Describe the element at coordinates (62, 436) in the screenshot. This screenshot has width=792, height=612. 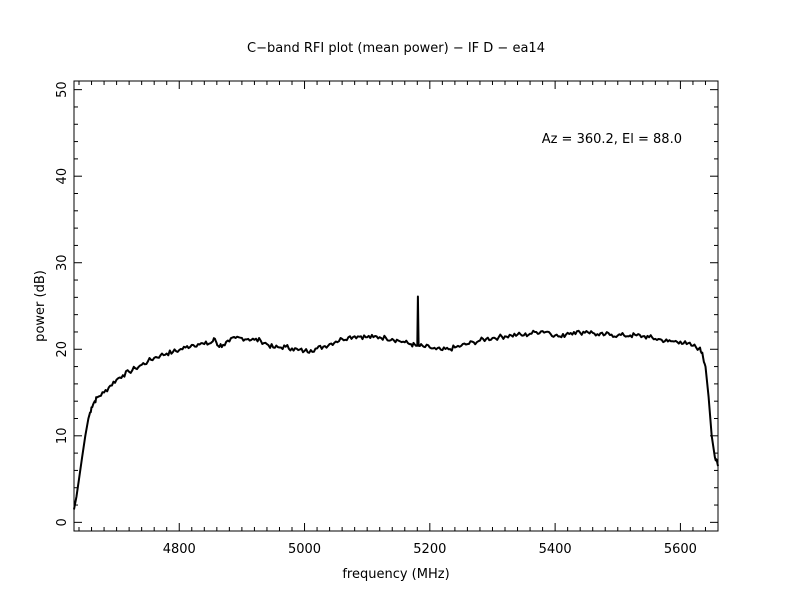
I see `y-tick-label: 10` at that location.